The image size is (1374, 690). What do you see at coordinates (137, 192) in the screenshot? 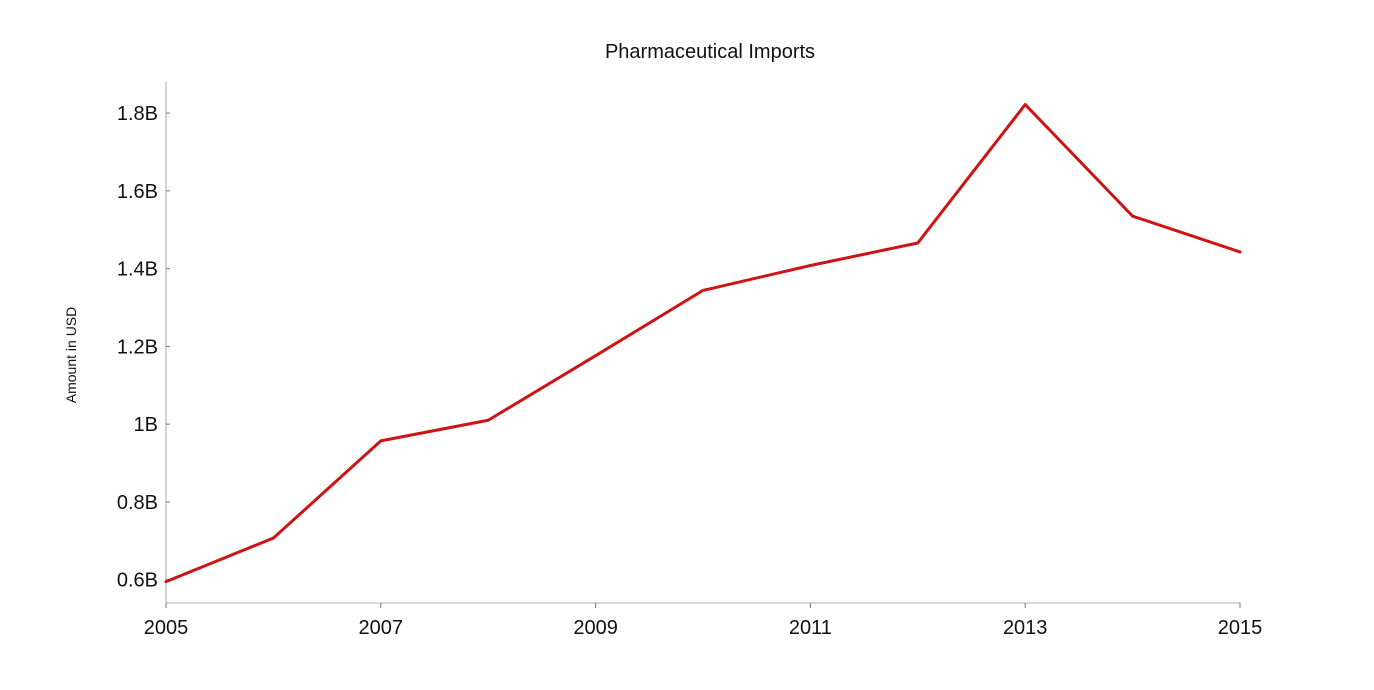
I see `y-tick-label: 1.6B` at bounding box center [137, 192].